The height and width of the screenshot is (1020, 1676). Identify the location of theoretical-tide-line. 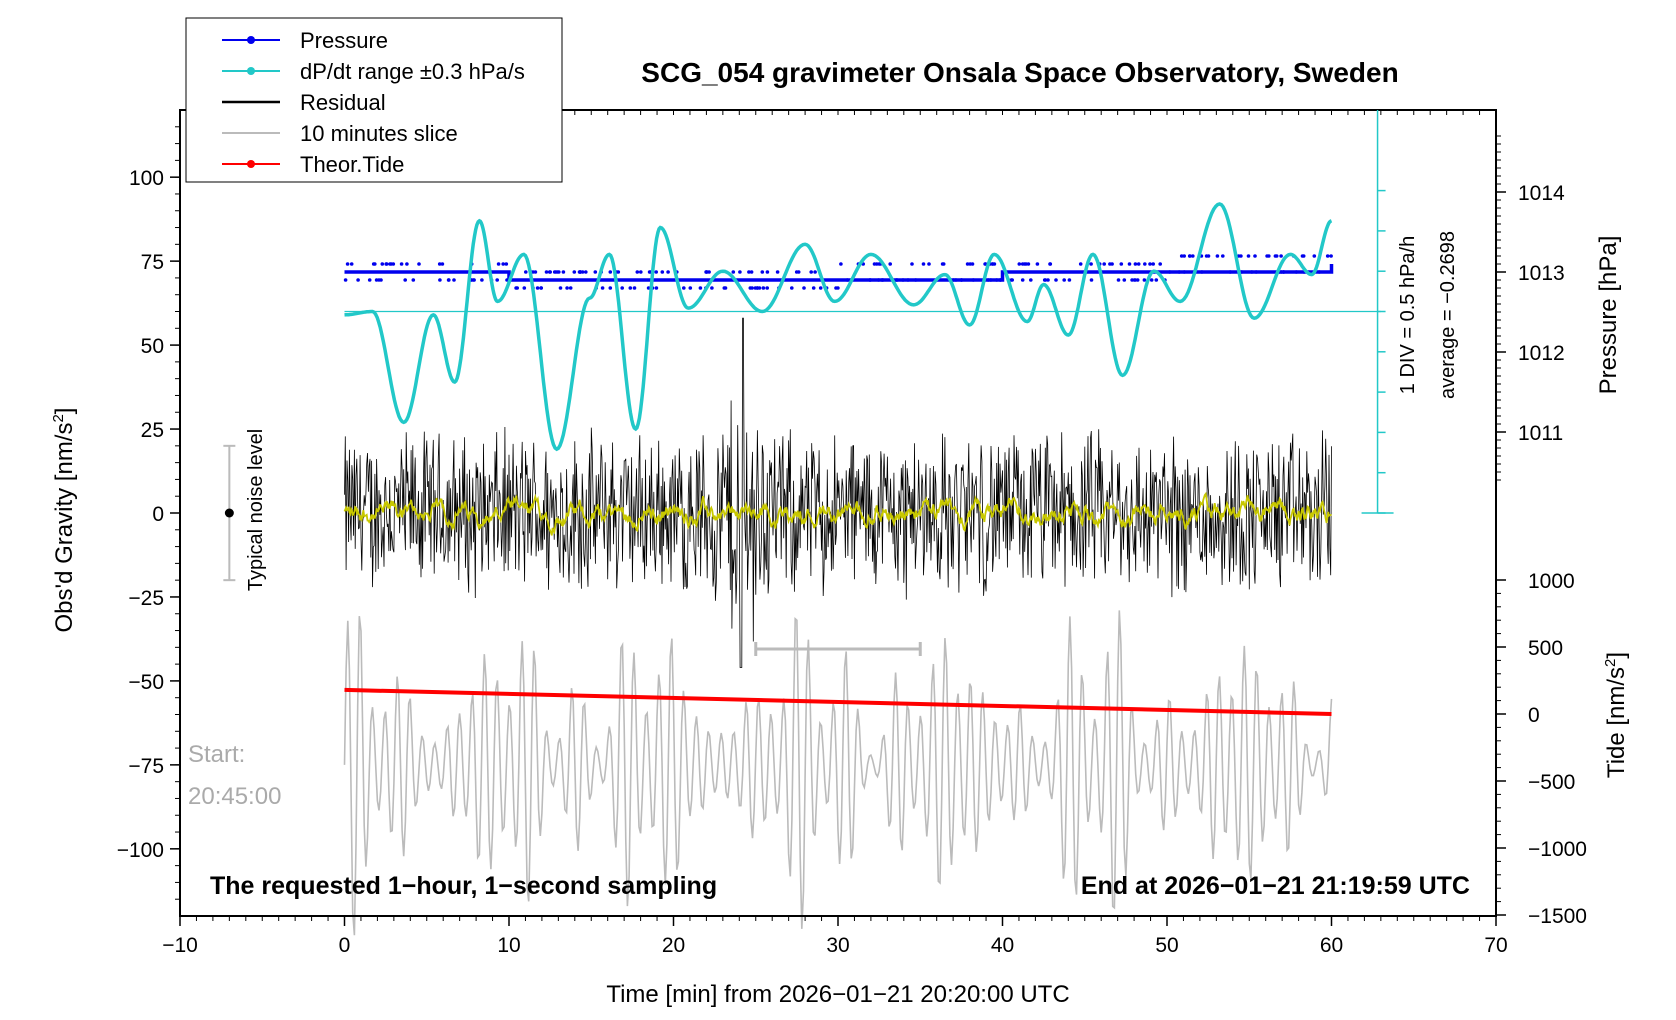
(838, 701).